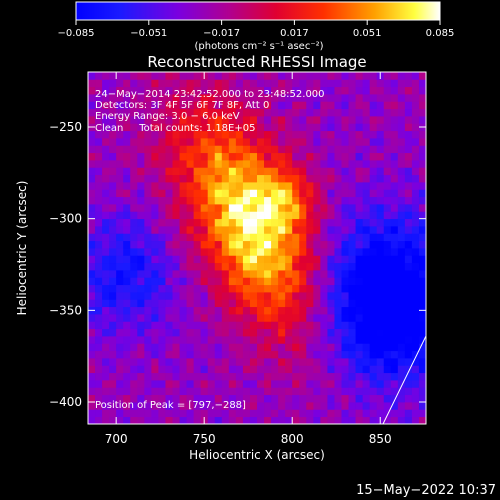  I want to click on x-tick-label: 700, so click(116, 439).